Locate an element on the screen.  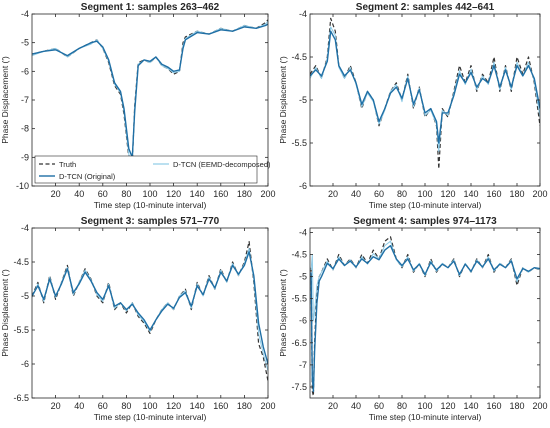
y-tick-label: -8 is located at coordinates (25, 129).